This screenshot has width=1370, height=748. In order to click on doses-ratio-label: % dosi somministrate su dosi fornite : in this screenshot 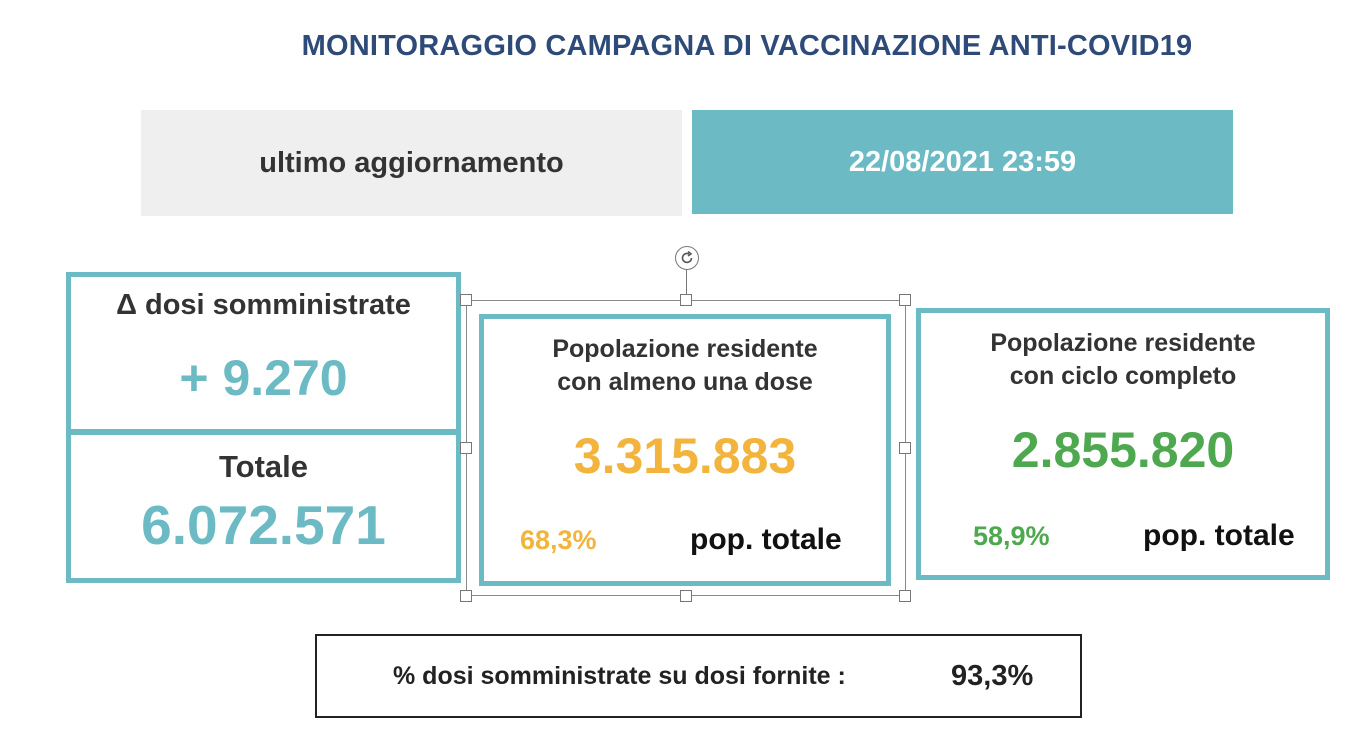, I will do `click(619, 676)`.